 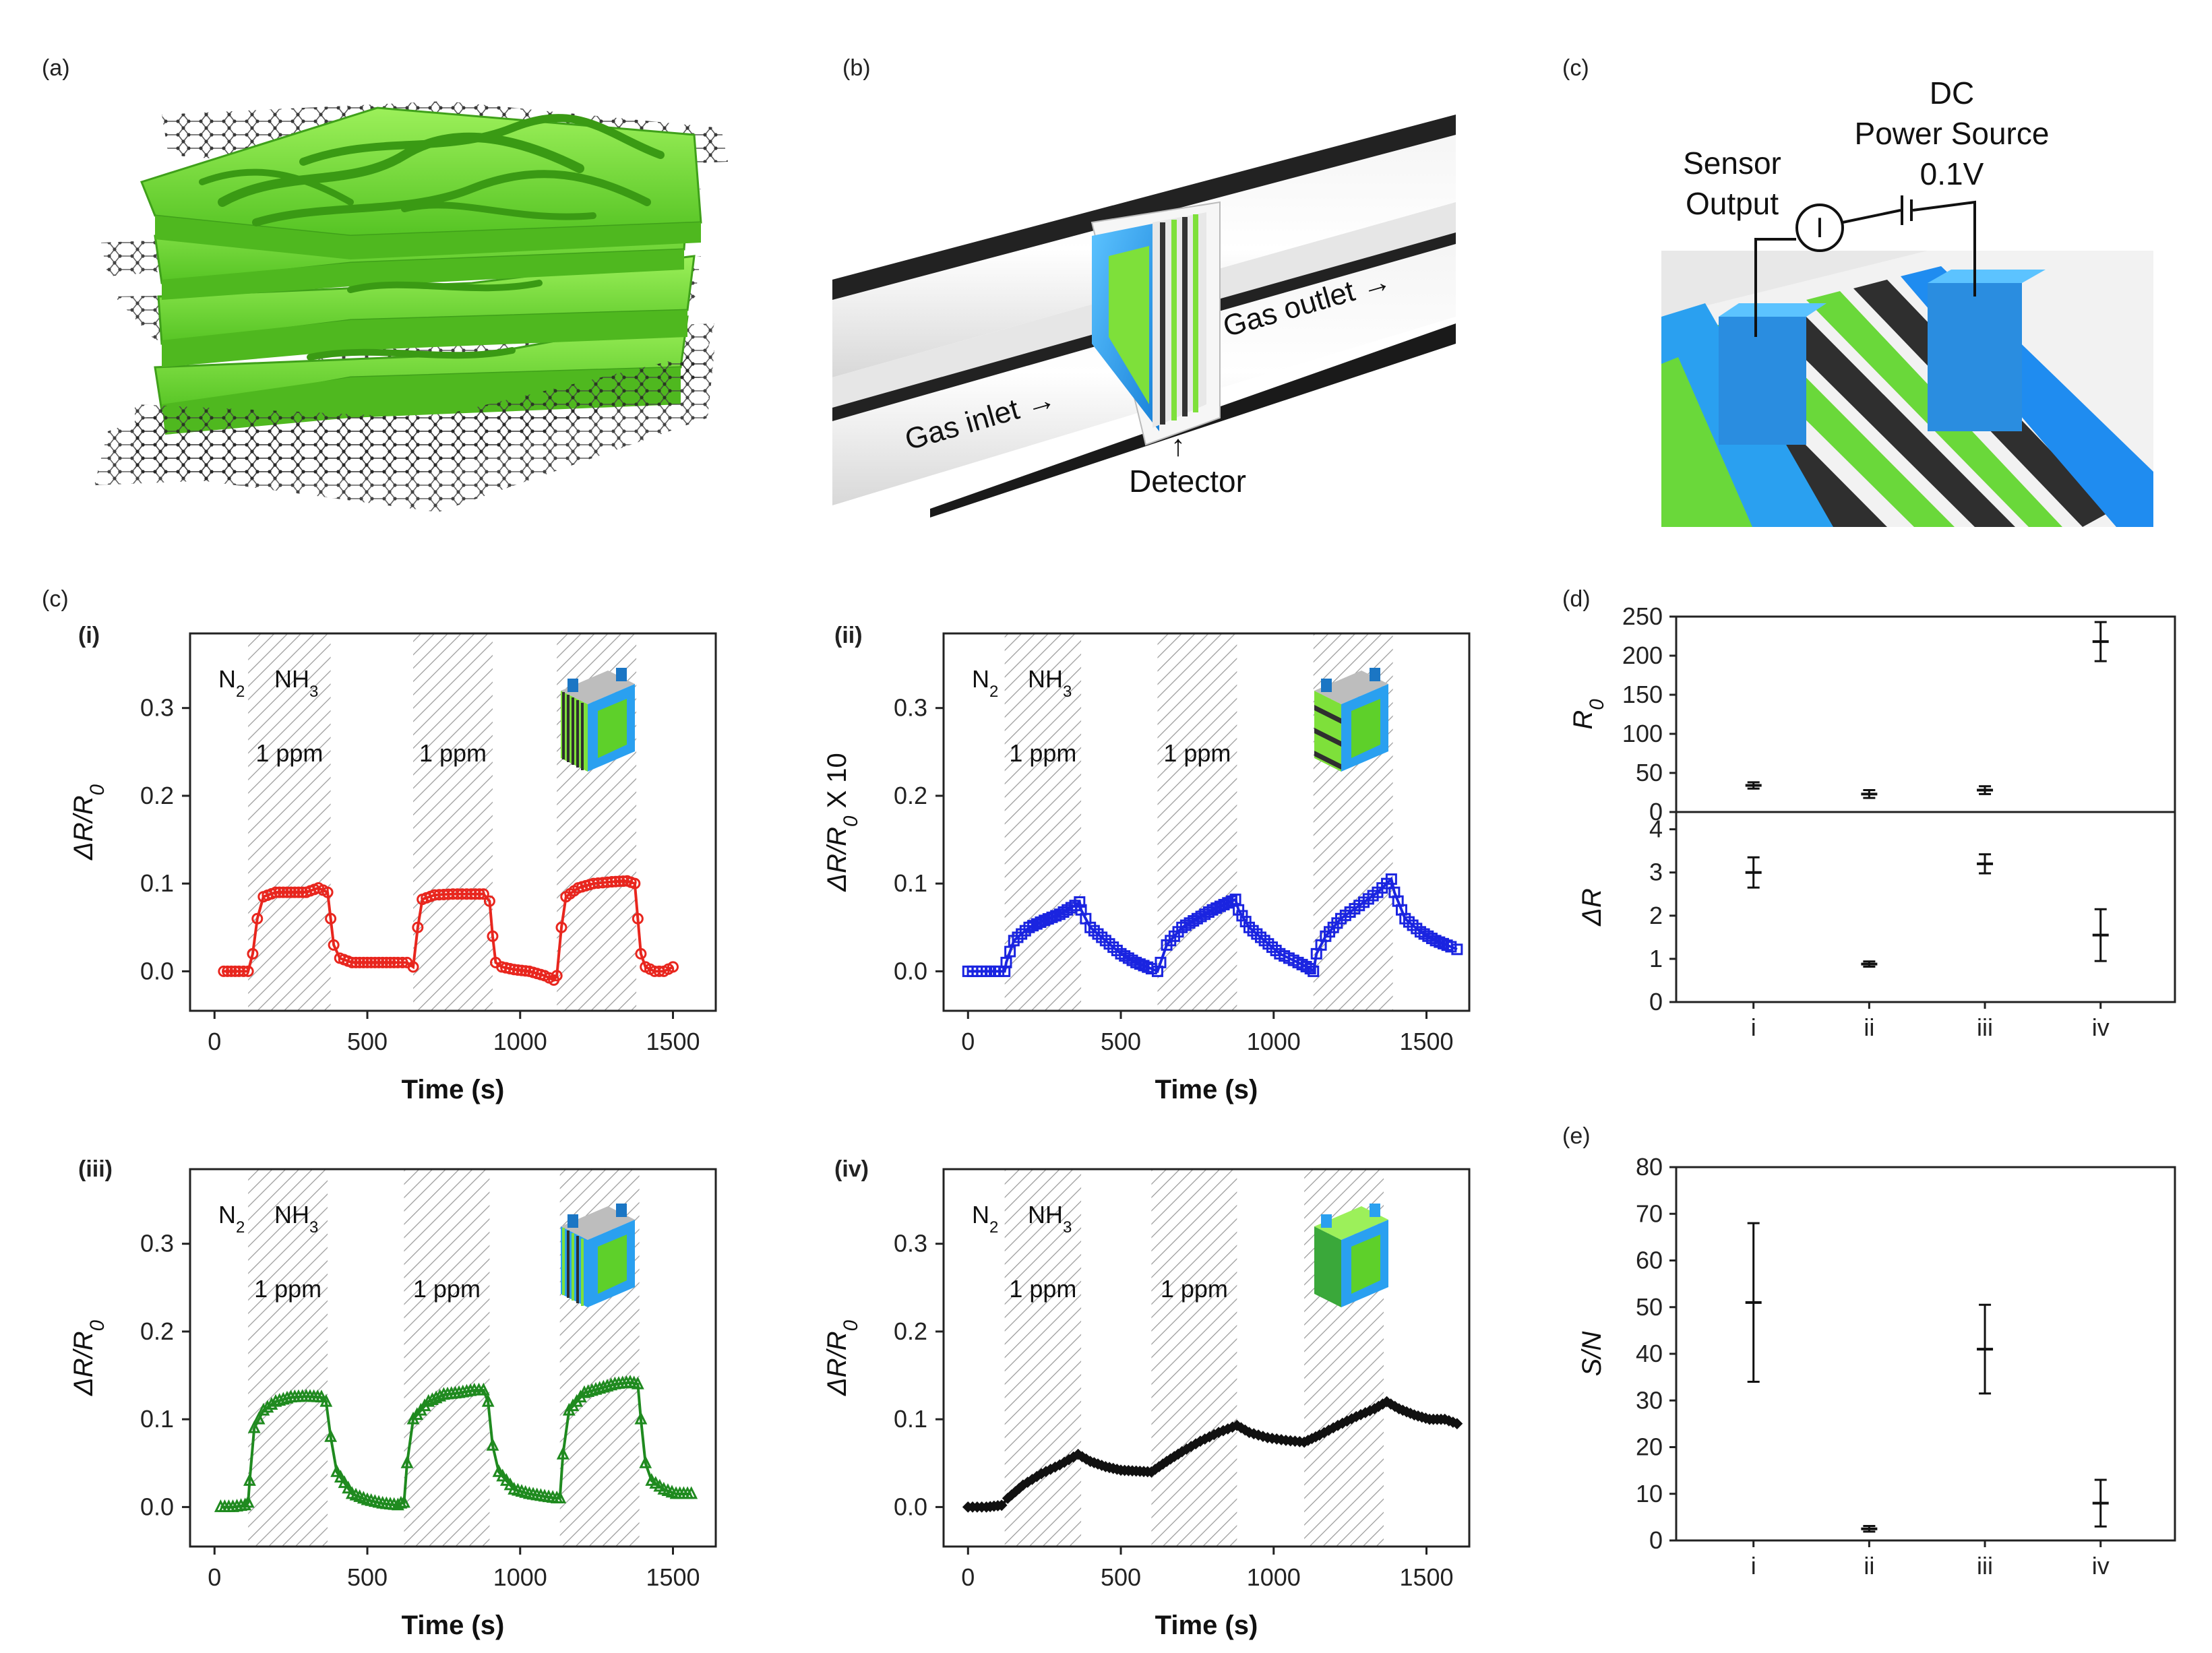 What do you see at coordinates (215, 1041) in the screenshot?
I see `x-tick-label: 0` at bounding box center [215, 1041].